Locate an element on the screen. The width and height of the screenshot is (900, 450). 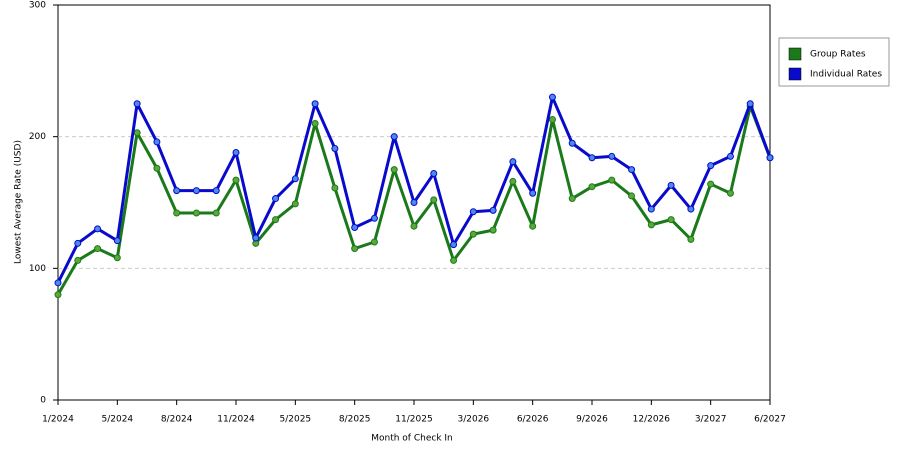
x-tick-label: 11/2024 is located at coordinates (236, 420).